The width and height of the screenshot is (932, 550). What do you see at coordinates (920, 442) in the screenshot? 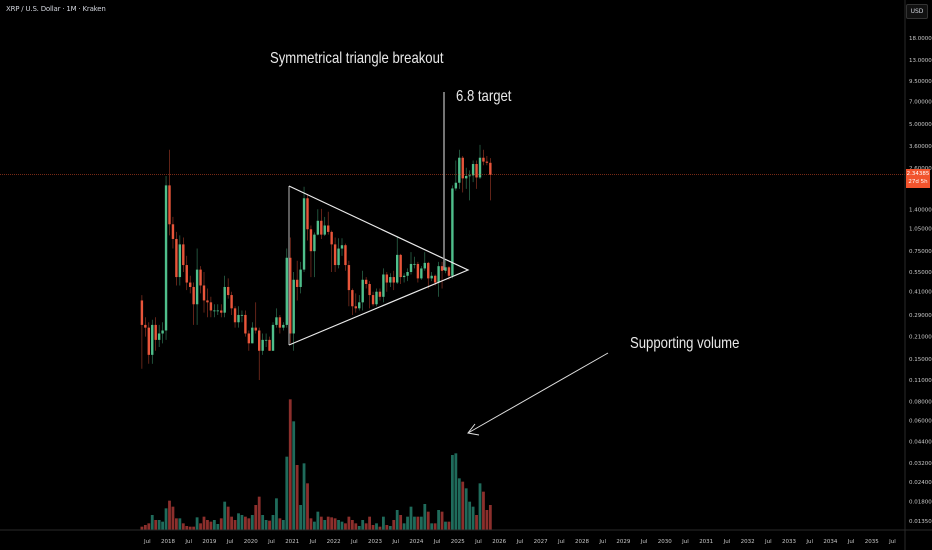
I see `price-tick-label: 0.04400` at bounding box center [920, 442].